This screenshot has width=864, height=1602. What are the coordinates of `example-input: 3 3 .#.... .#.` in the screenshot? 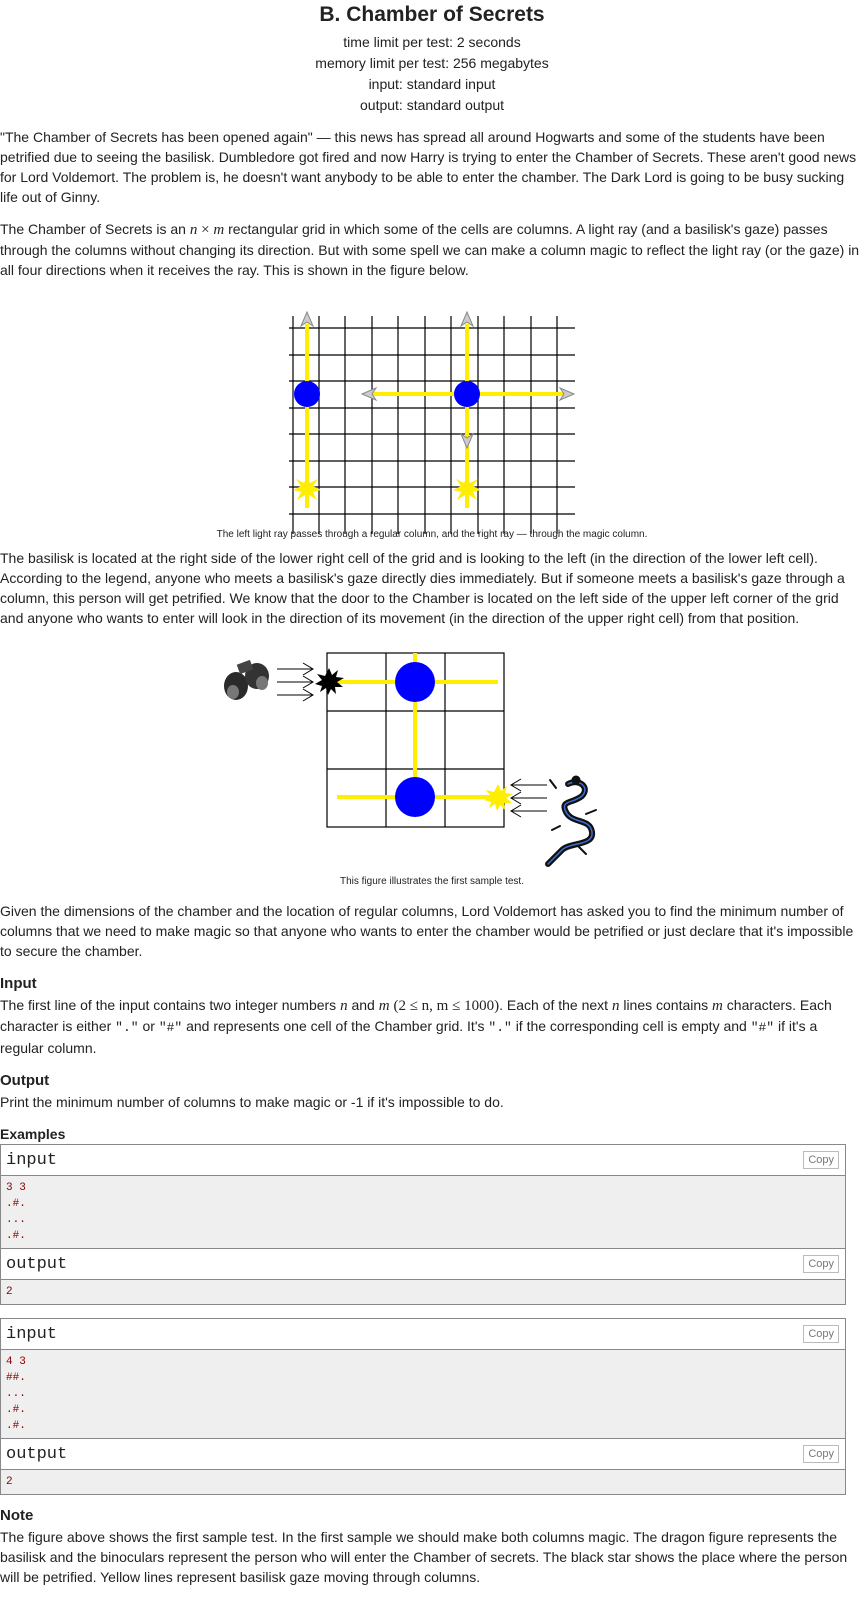 It's located at (423, 1212).